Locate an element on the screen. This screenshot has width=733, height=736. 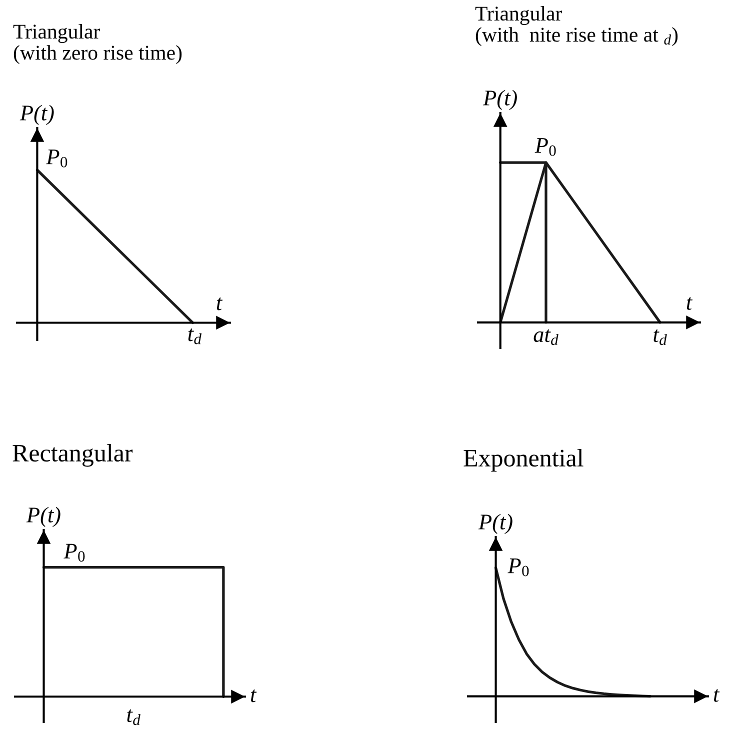
chart-title: Triangular (with zero rise time) is located at coordinates (97, 44).